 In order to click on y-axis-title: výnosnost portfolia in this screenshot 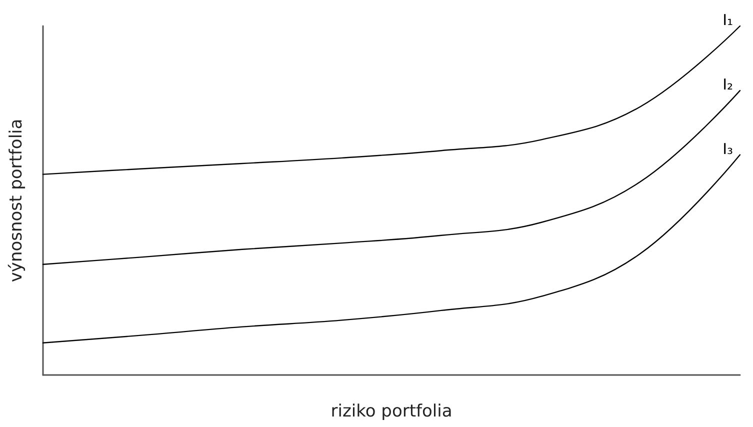, I will do `click(16, 200)`.